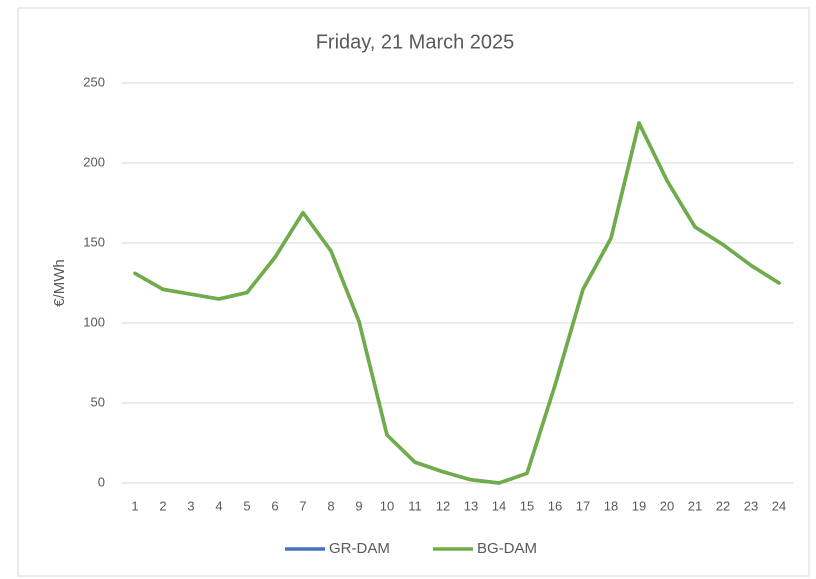 Image resolution: width=816 pixels, height=579 pixels. I want to click on x-tick-label: 8, so click(330, 505).